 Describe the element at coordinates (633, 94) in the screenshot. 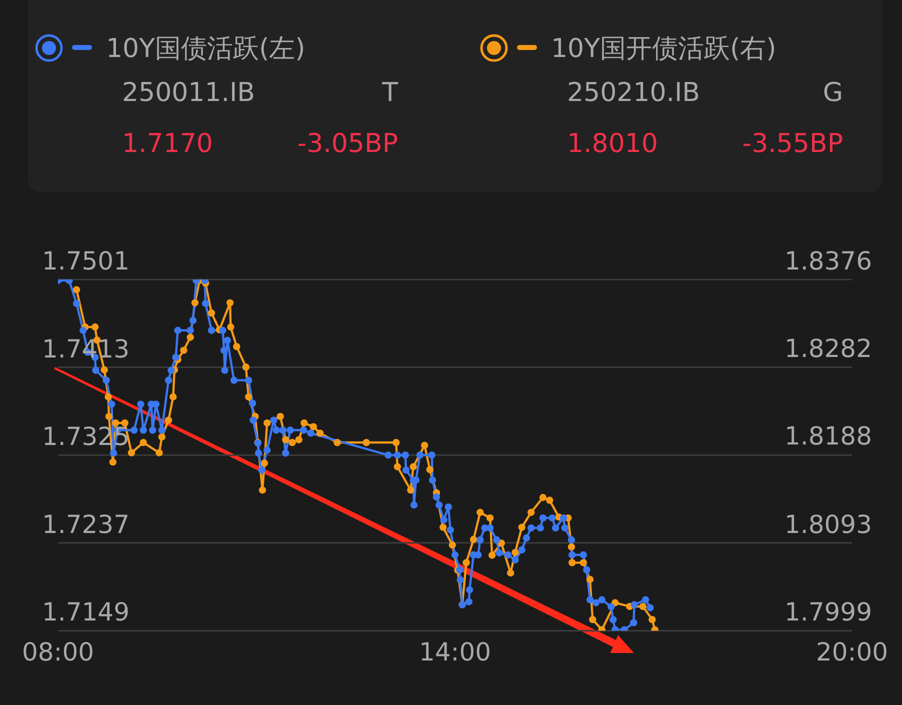

I see `text: 250210.IB` at that location.